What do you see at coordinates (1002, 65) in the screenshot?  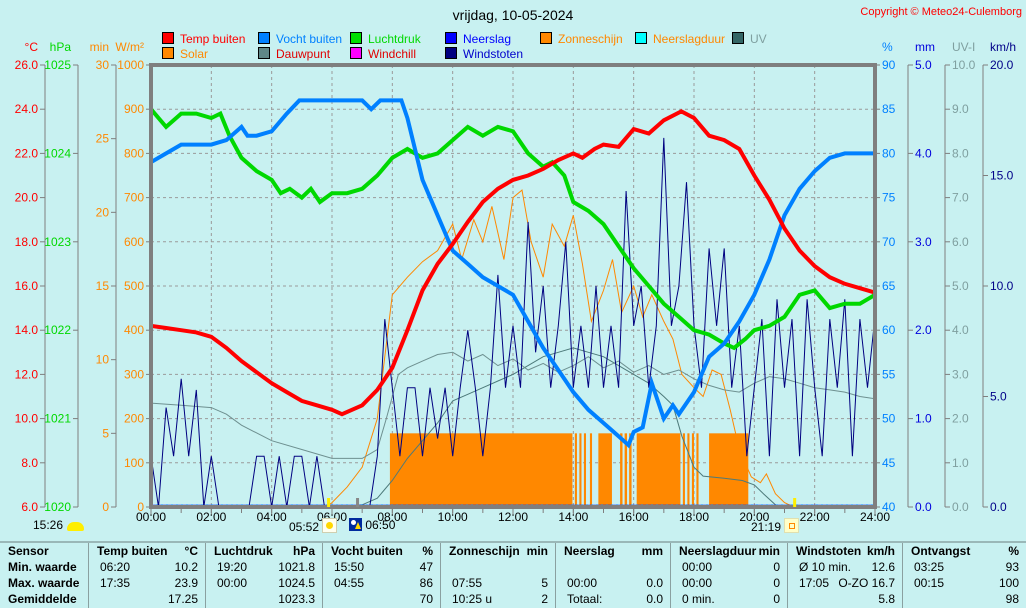 I see `axis-tick-label: 20.0` at bounding box center [1002, 65].